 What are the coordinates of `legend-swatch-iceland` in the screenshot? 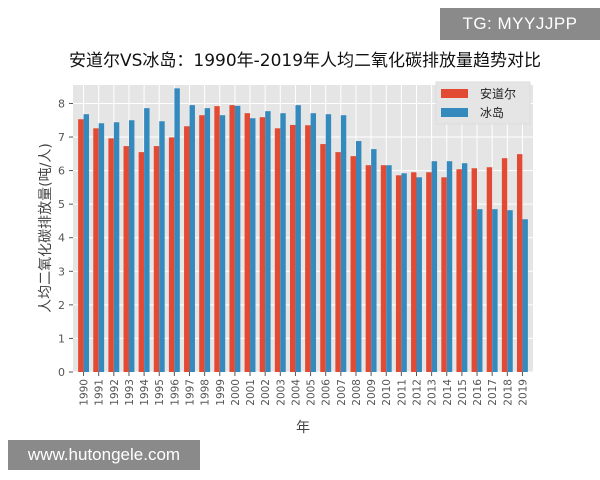 It's located at (454, 112).